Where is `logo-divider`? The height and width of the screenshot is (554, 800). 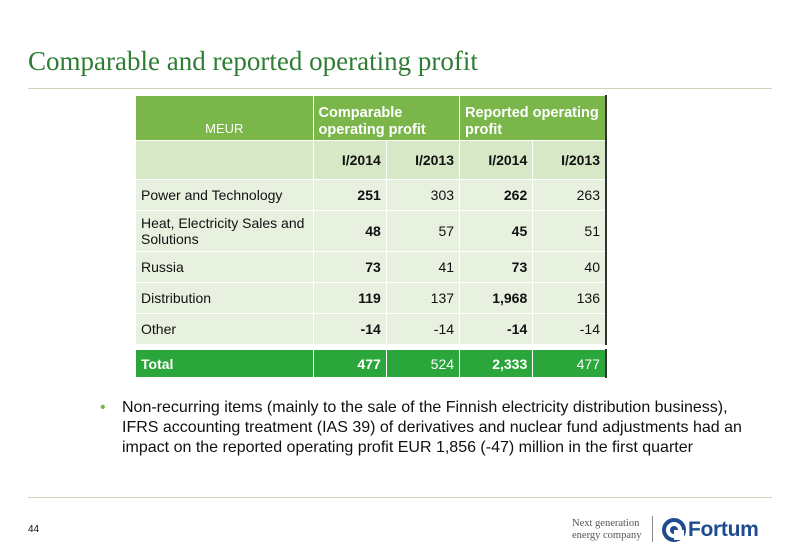
logo-divider is located at coordinates (652, 529).